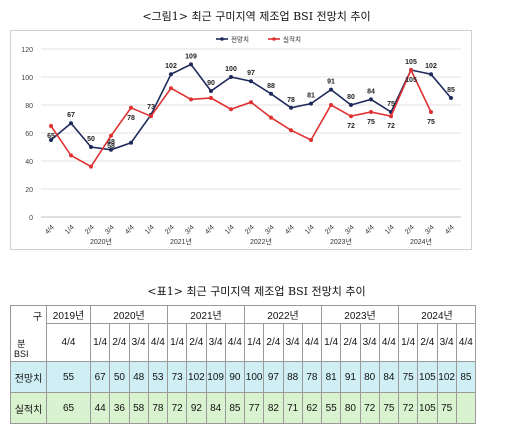  I want to click on table-cell: 62, so click(312, 408).